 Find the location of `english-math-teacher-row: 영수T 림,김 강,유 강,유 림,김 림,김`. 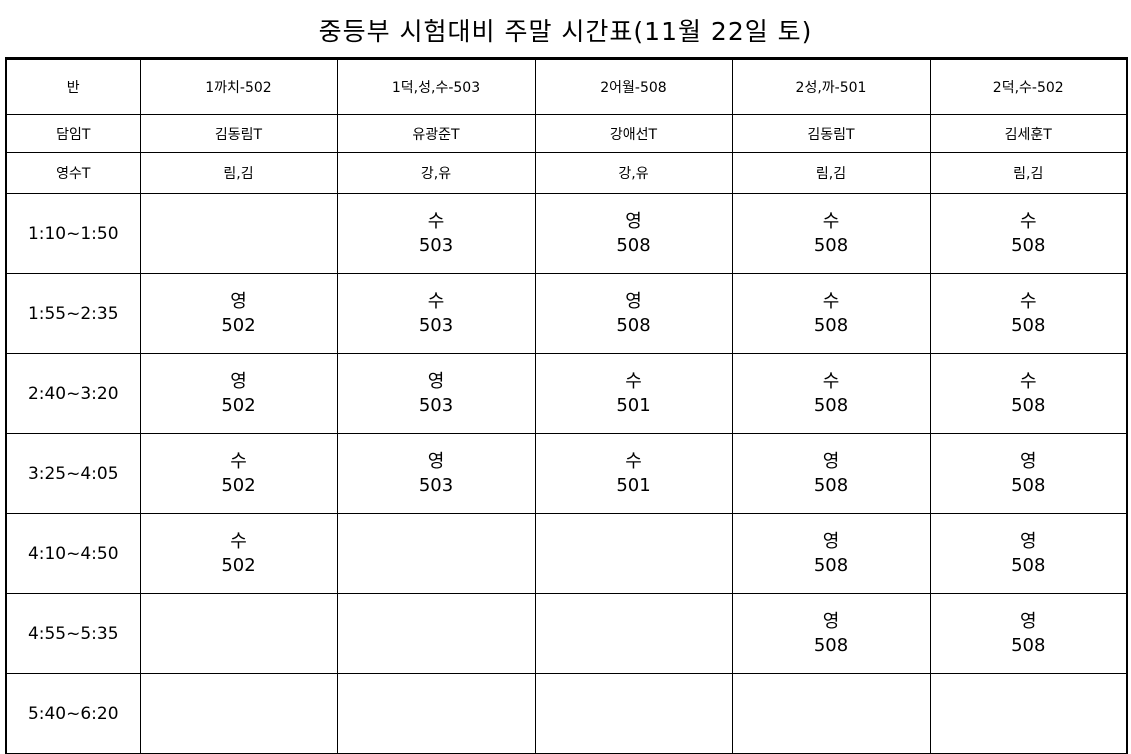

english-math-teacher-row: 영수T 림,김 강,유 강,유 림,김 림,김 is located at coordinates (566, 173).